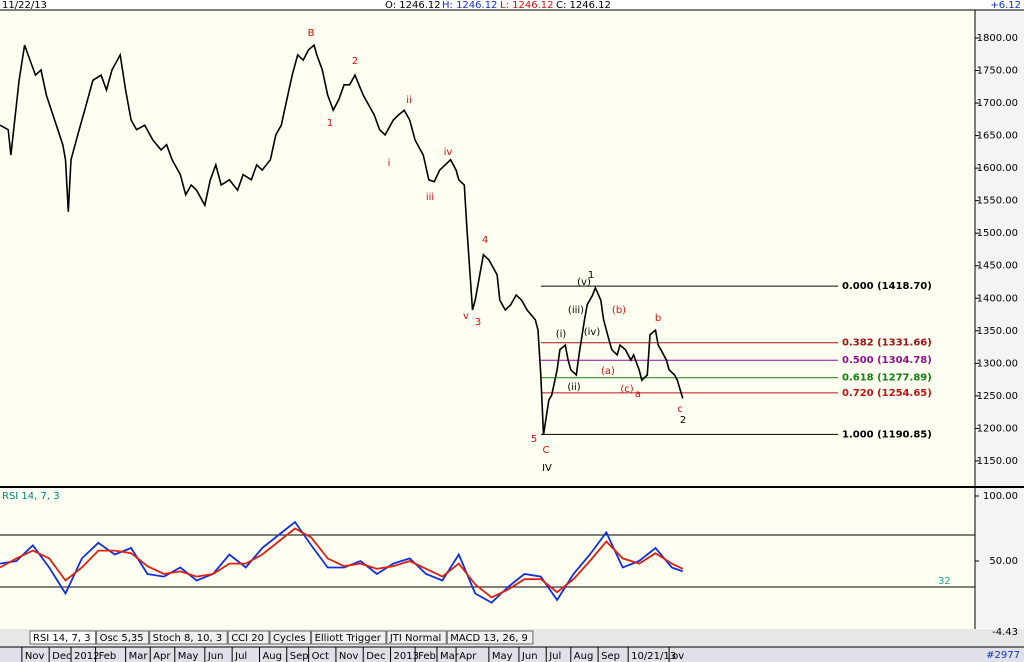 The image size is (1024, 662). I want to click on tab: Osc 5,35, so click(123, 637).